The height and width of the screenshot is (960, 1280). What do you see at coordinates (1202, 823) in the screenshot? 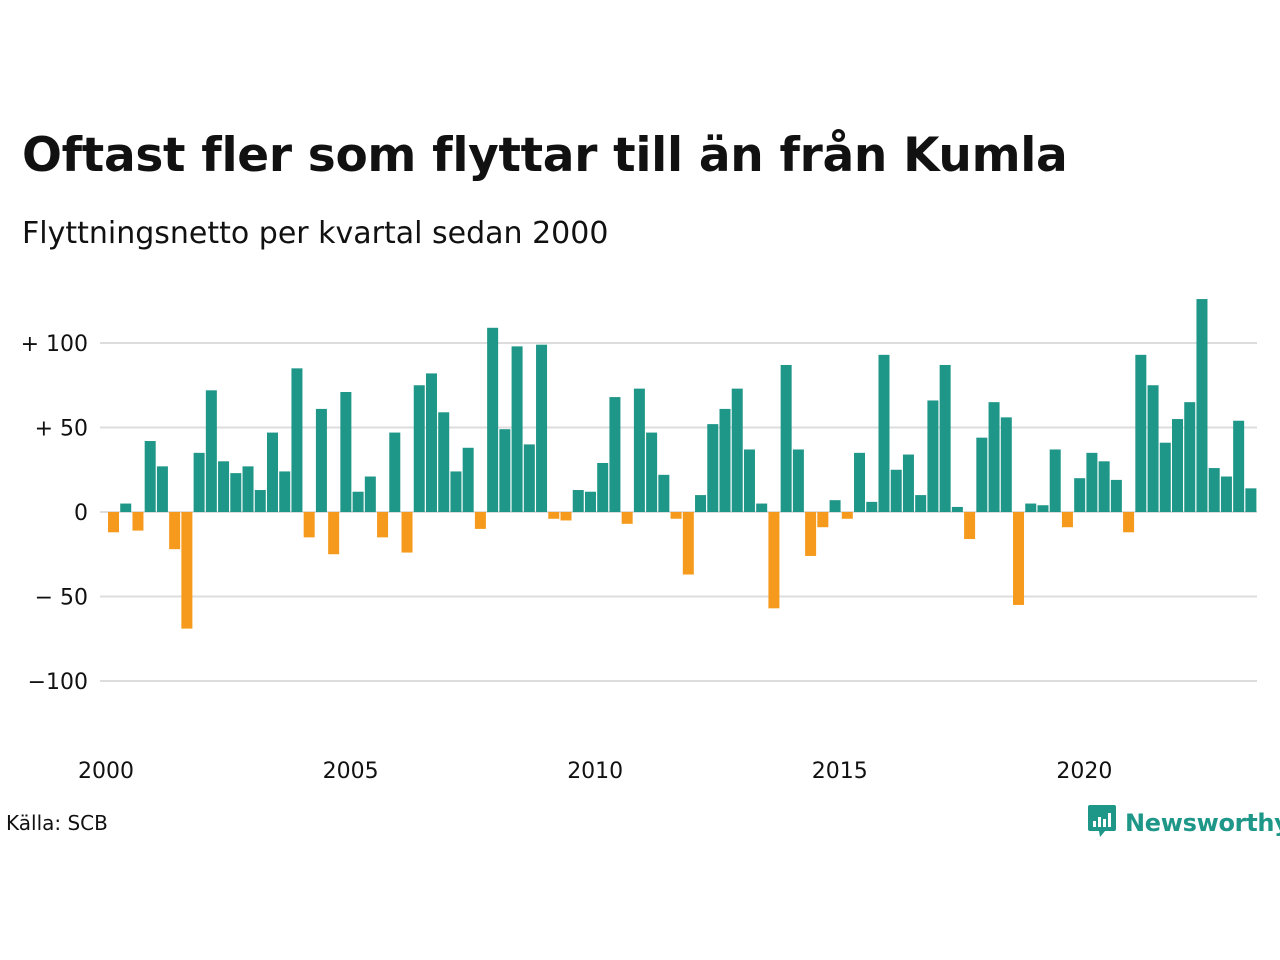
I see `newsworthy-wordmark: Newsworthy` at bounding box center [1202, 823].